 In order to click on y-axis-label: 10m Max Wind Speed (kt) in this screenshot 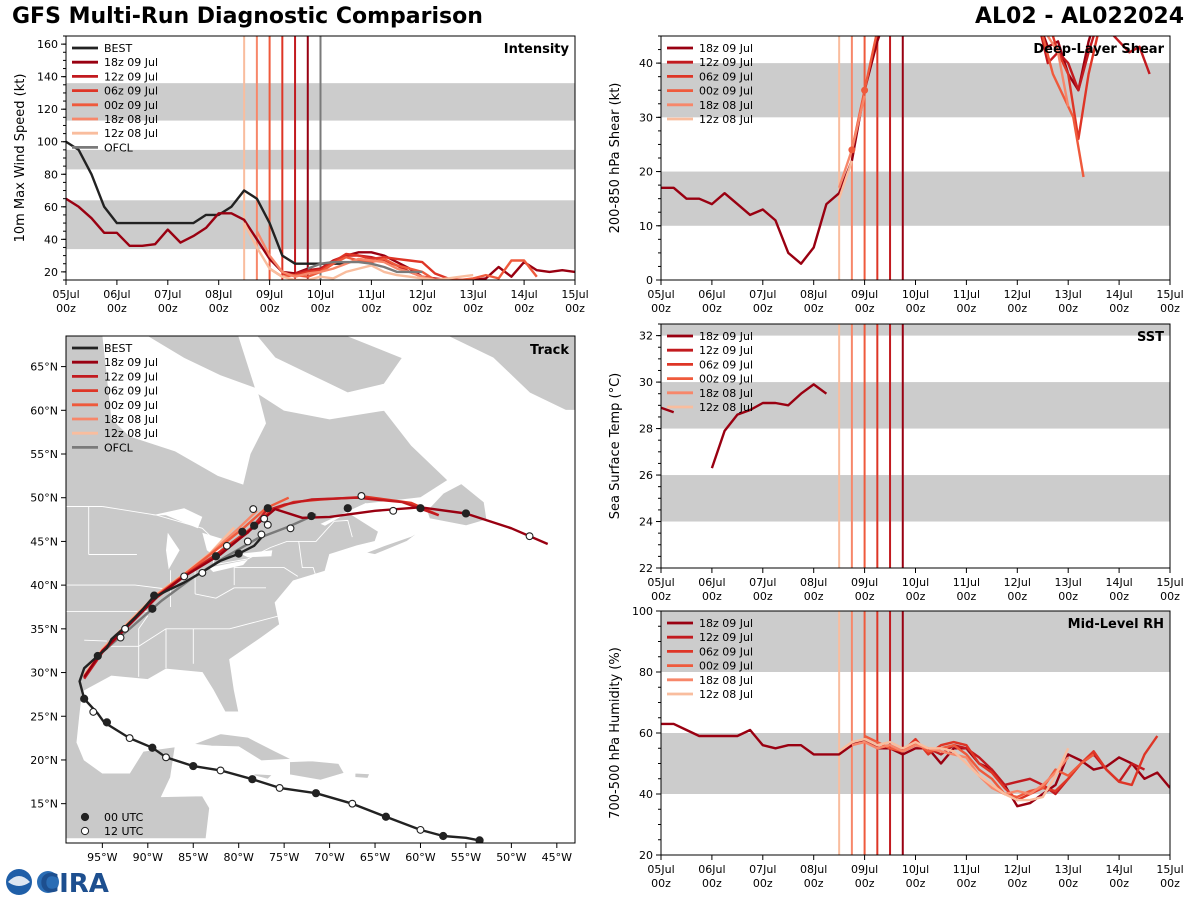, I will do `click(20, 158)`.